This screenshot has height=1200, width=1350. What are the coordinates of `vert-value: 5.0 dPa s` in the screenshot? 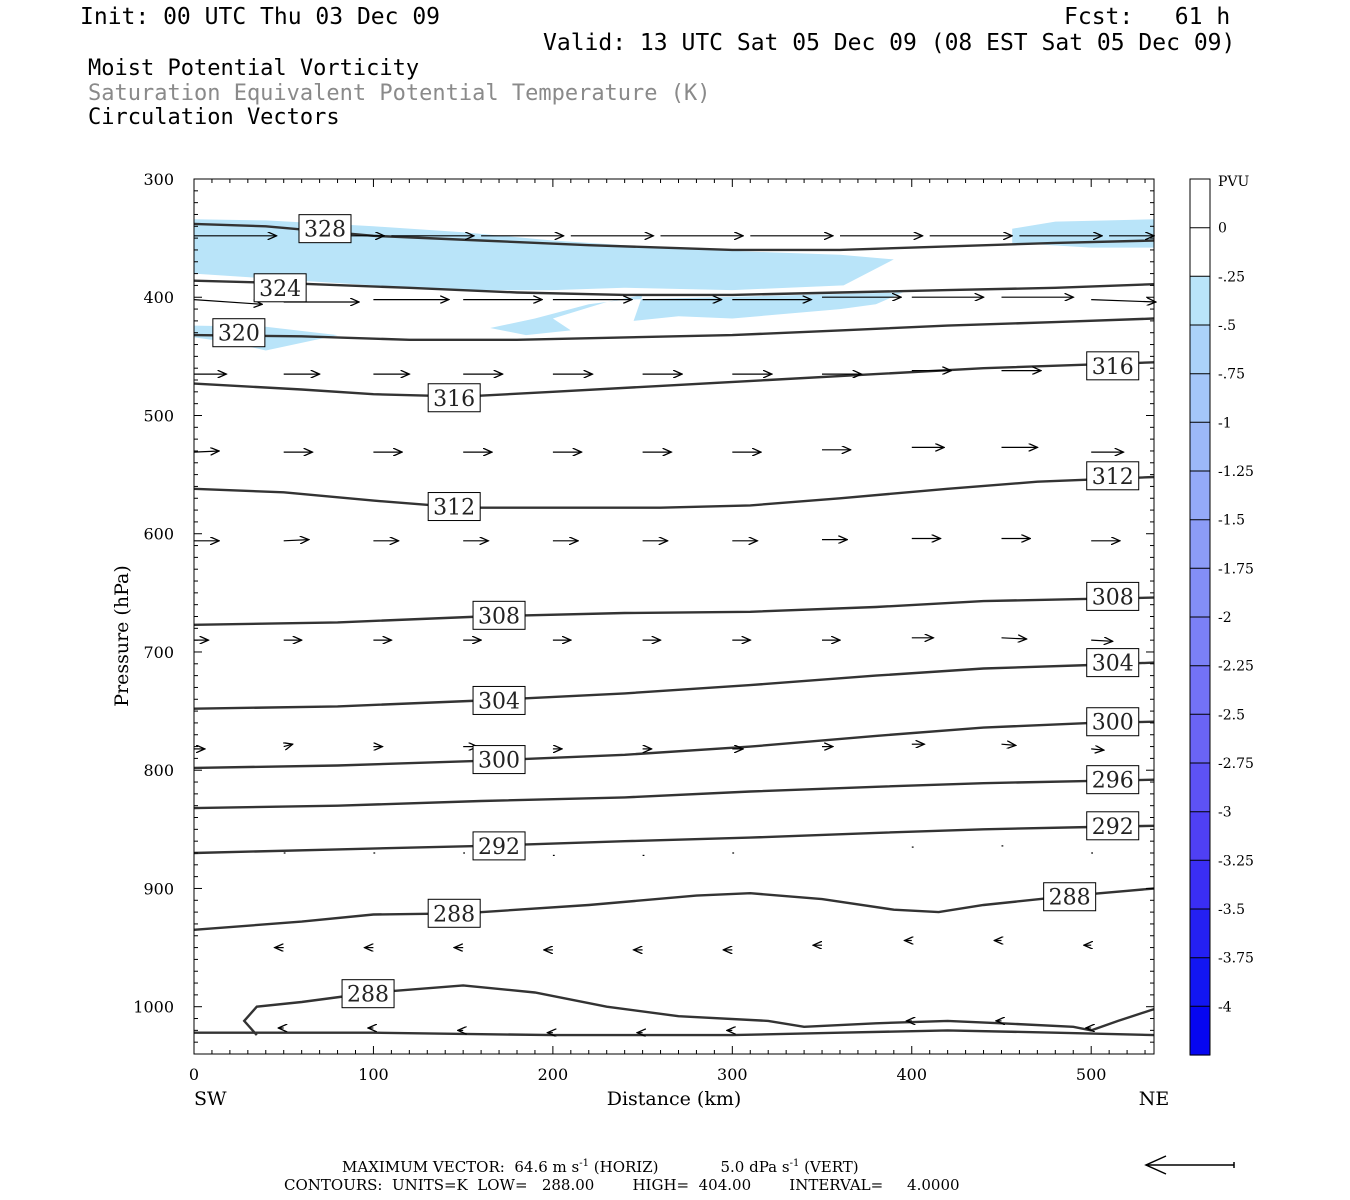 It's located at (755, 1167).